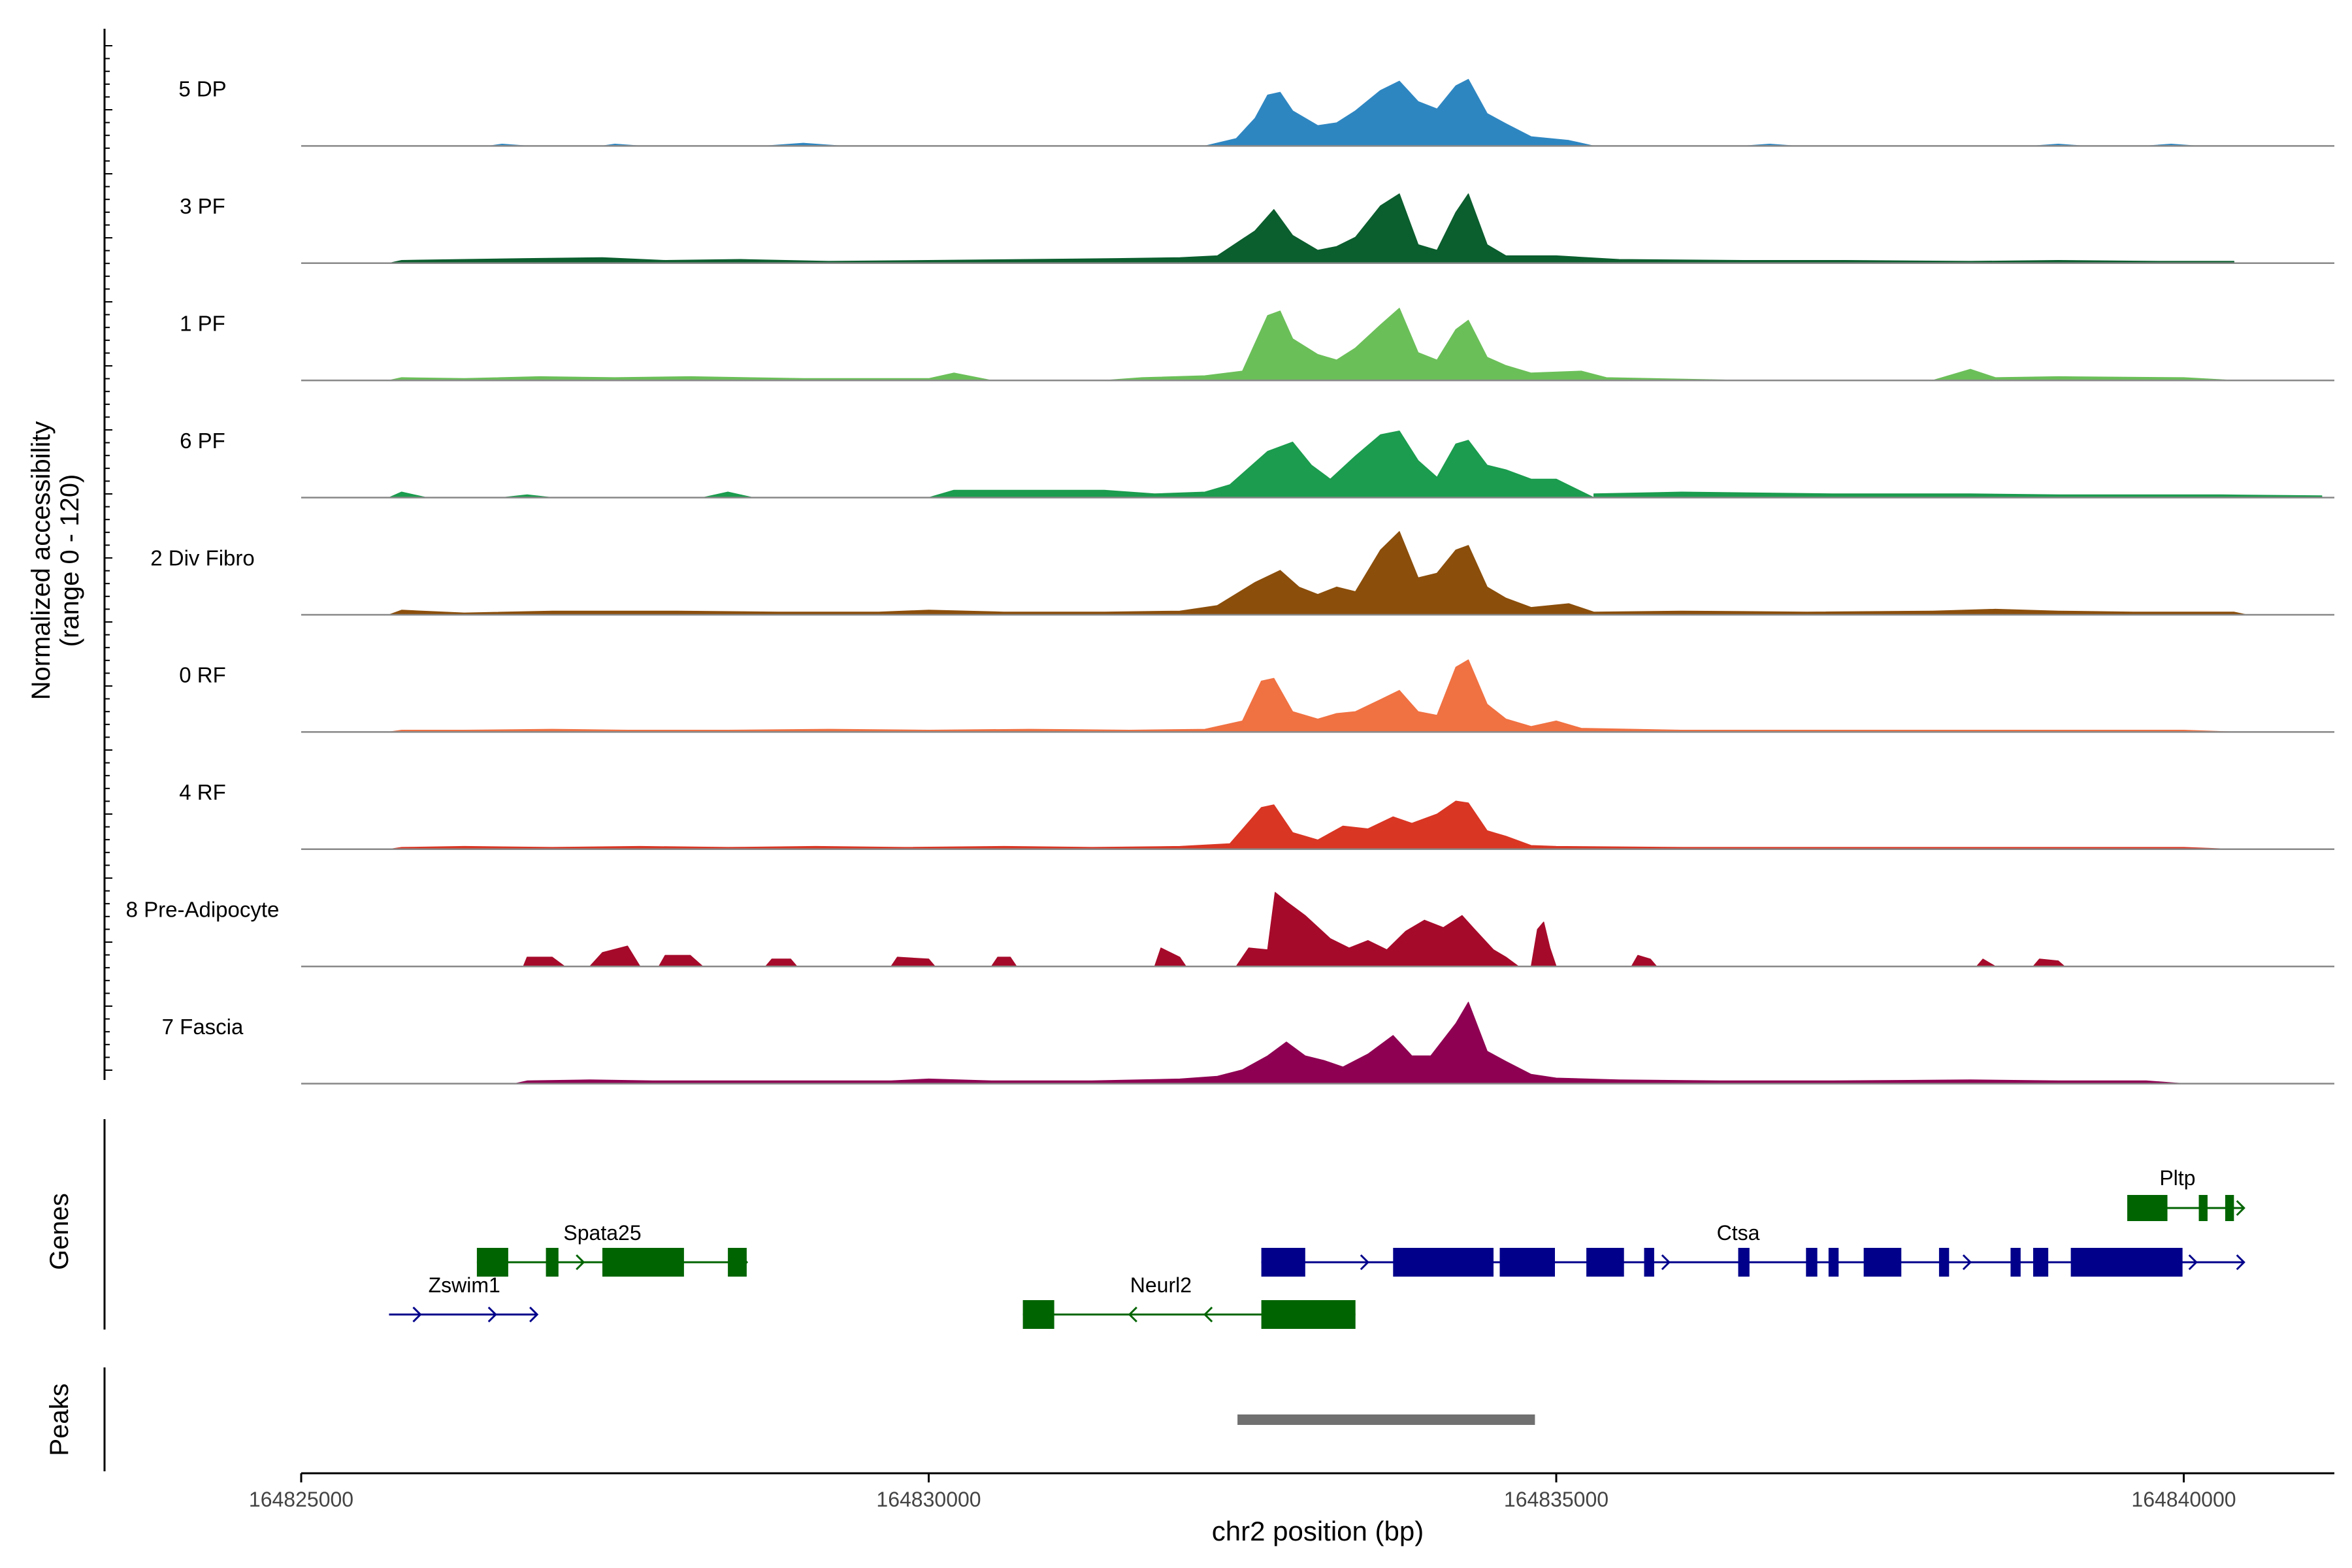 The width and height of the screenshot is (2352, 1568). Describe the element at coordinates (203, 1027) in the screenshot. I see `track-label-7-fascia: 7 Fascia` at that location.